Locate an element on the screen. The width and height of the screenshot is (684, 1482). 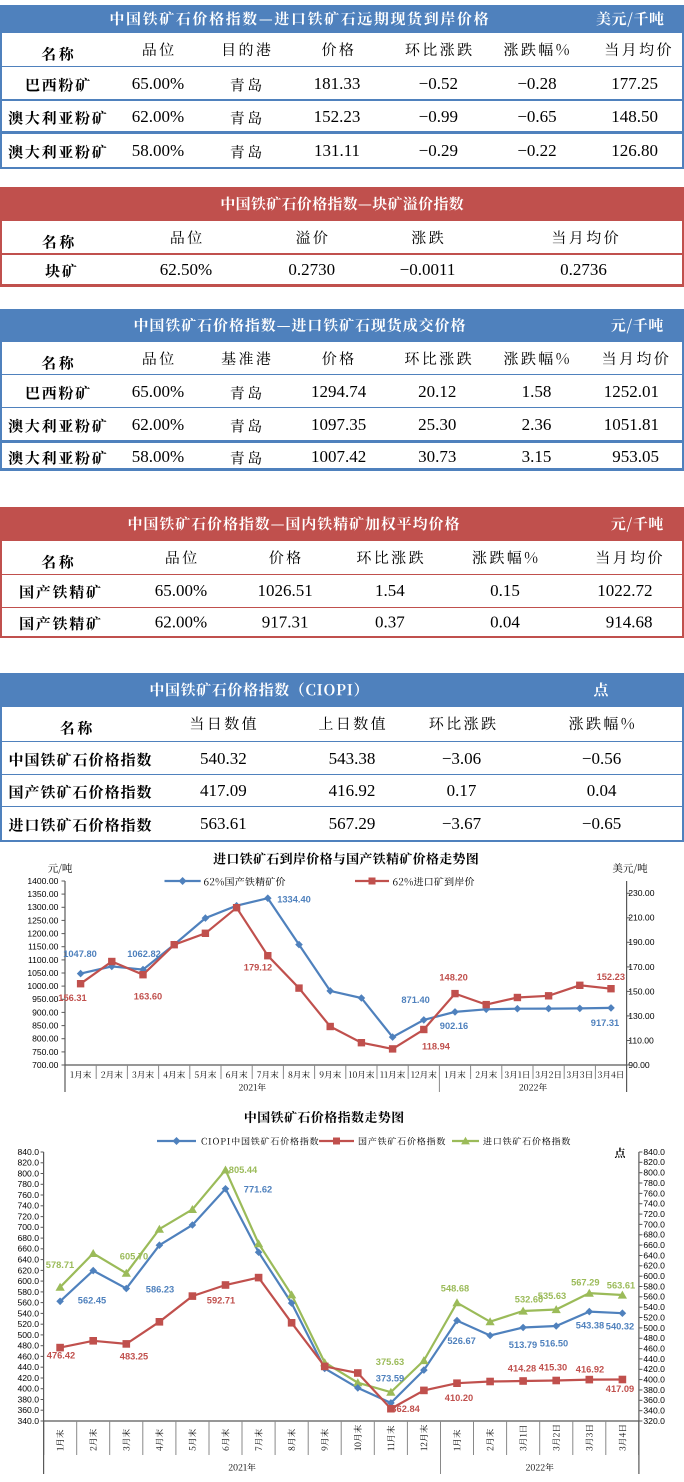
svg-text: 1300.00 is located at coordinates (42, 907).